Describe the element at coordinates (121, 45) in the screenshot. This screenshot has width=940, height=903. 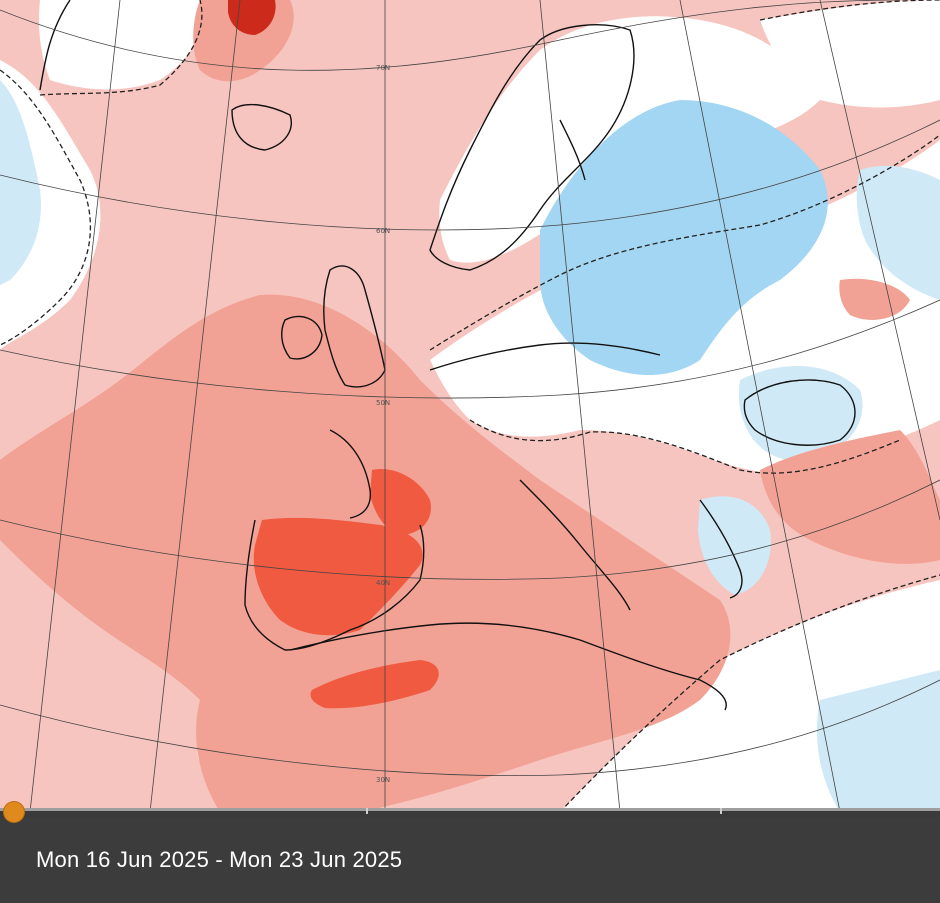
I see `neutral-region-greenland` at that location.